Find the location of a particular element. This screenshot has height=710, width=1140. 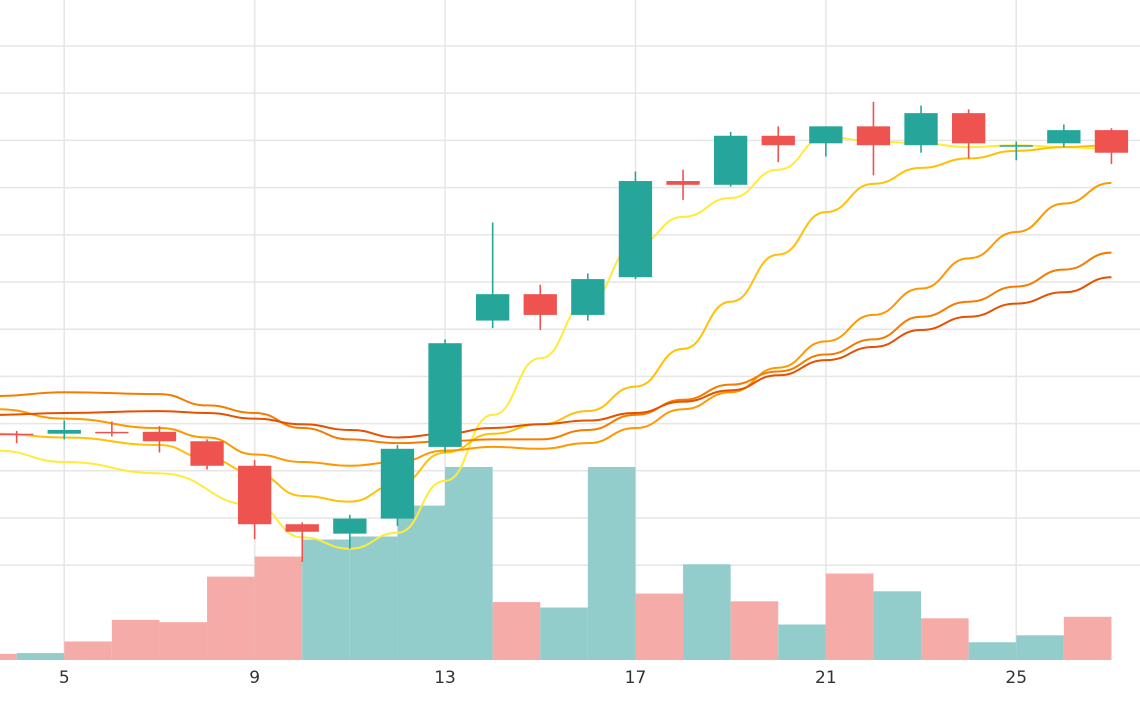

x-tick-label: 9 is located at coordinates (254, 678).